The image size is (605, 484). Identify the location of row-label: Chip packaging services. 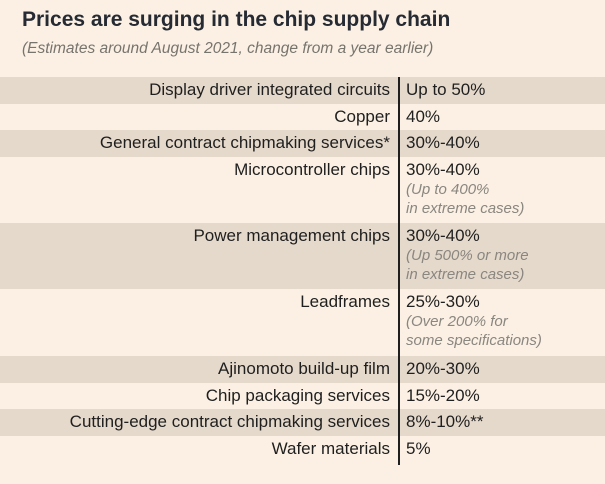
(297, 395).